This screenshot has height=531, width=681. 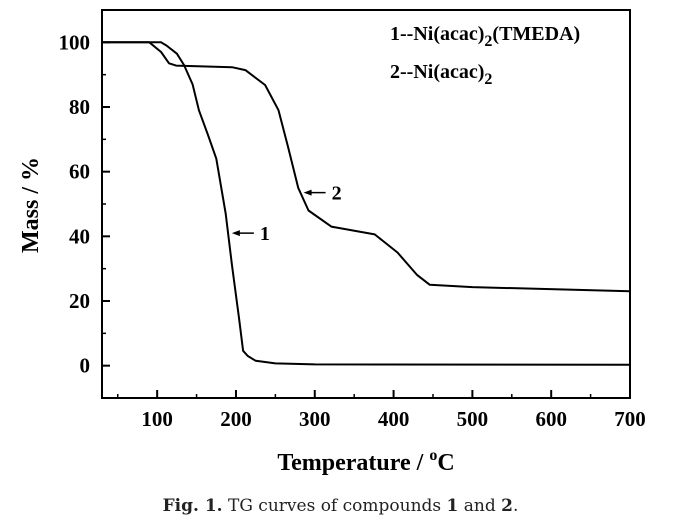 I want to click on x-tick-label: 100, so click(x=157, y=419).